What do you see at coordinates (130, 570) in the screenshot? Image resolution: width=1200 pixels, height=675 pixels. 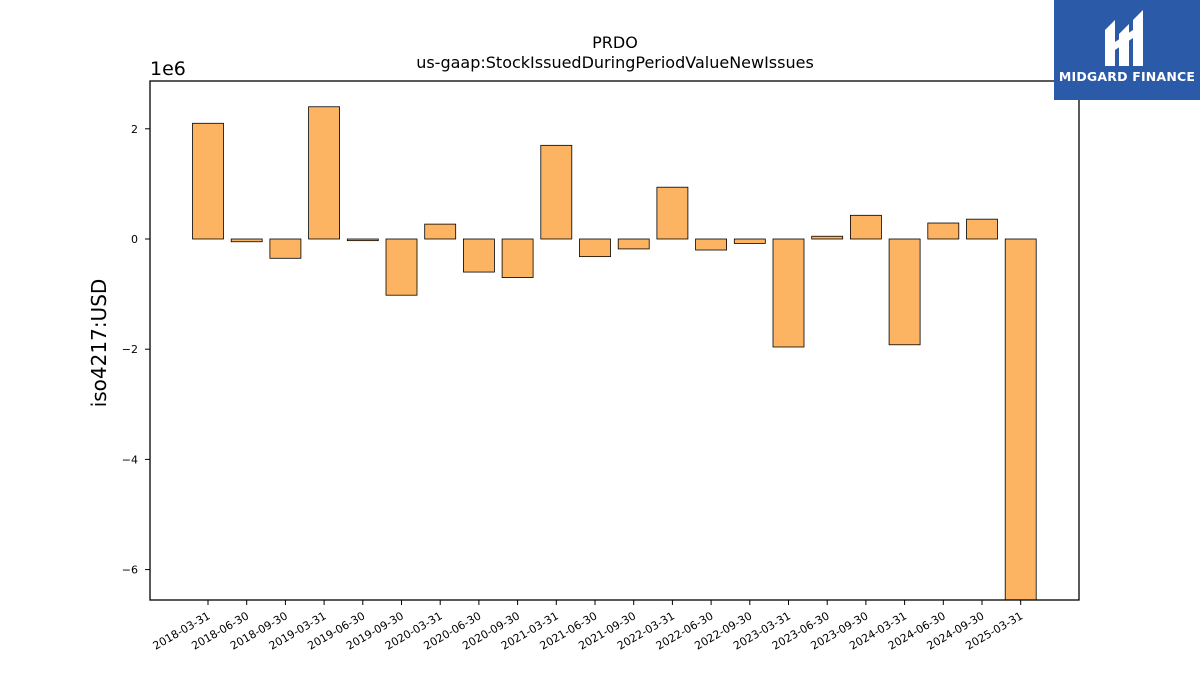 I see `y-tick-label: −6` at bounding box center [130, 570].